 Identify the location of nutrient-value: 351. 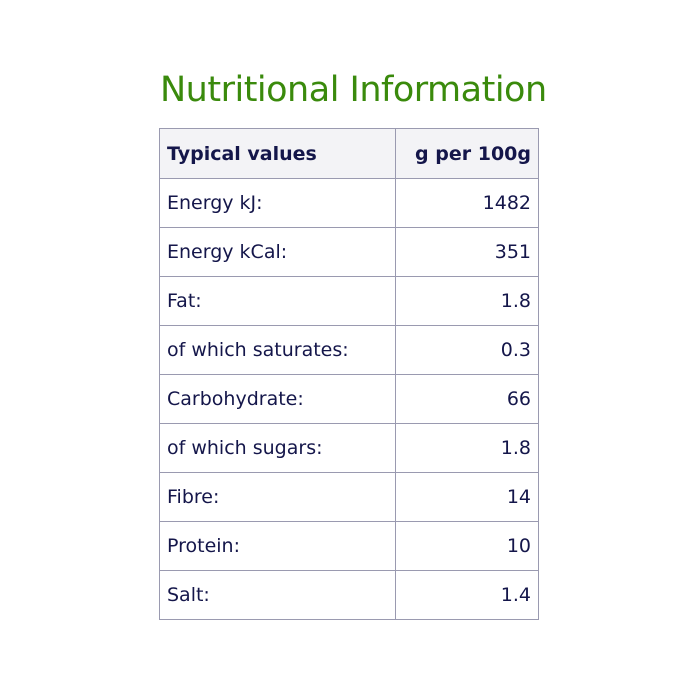
(467, 252).